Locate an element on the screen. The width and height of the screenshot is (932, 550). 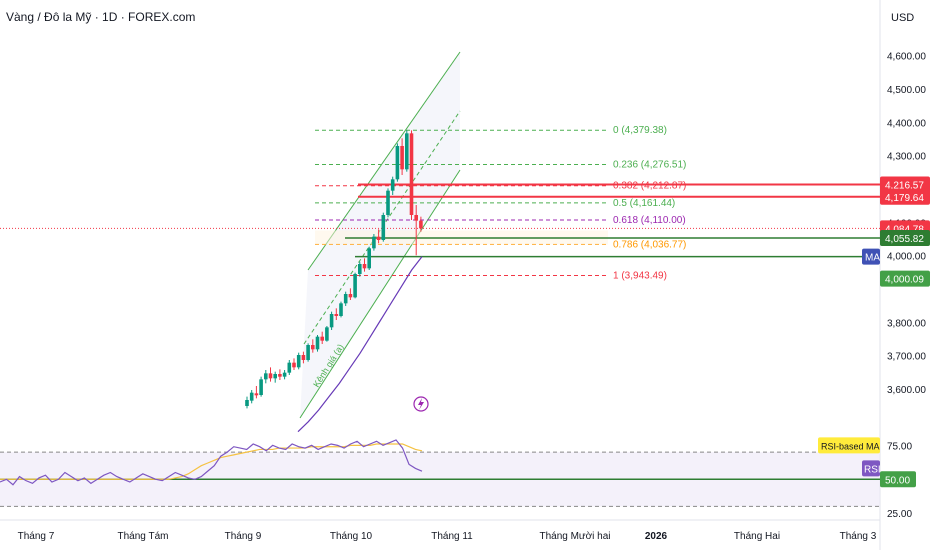
time-label-1: Tháng Tám is located at coordinates (143, 536).